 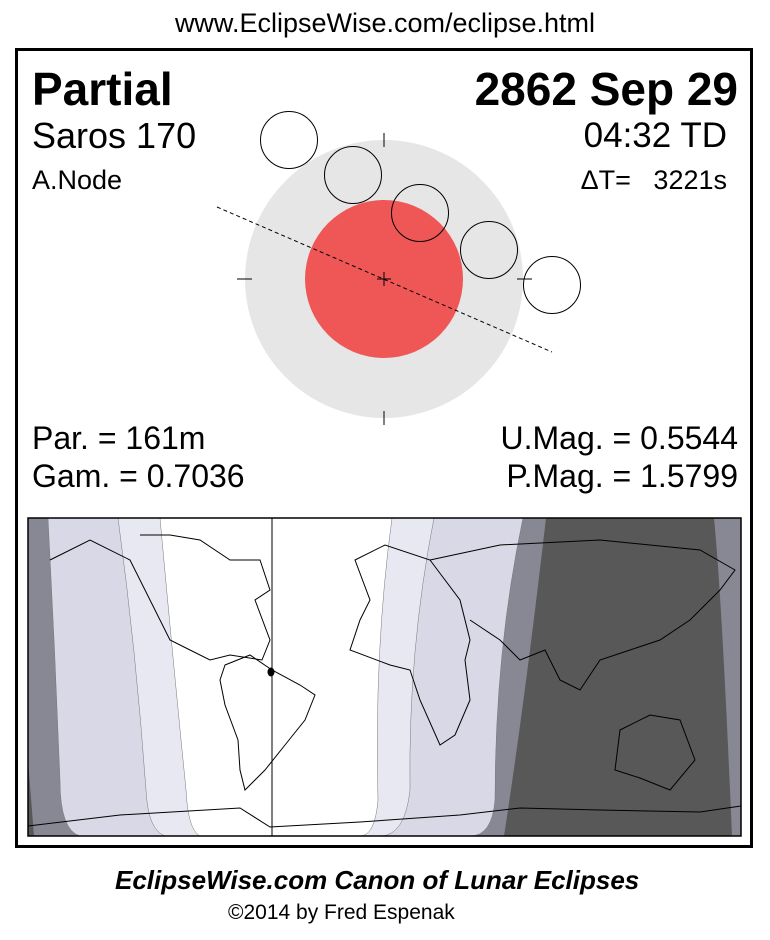 I want to click on moon-position-u1, so click(x=353, y=175).